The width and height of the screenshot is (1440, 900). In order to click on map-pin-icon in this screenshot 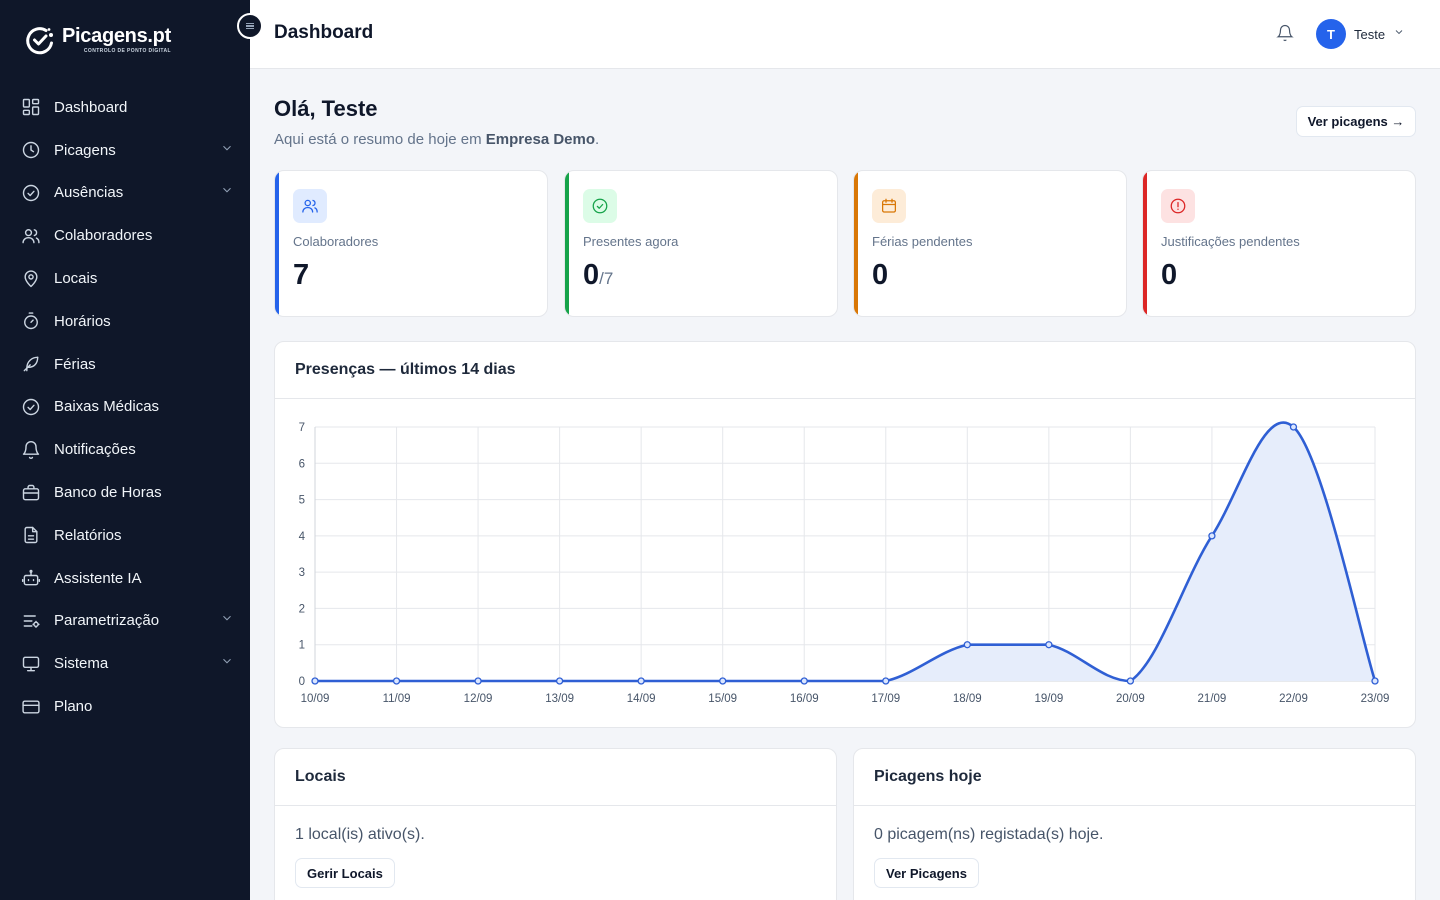, I will do `click(31, 279)`.